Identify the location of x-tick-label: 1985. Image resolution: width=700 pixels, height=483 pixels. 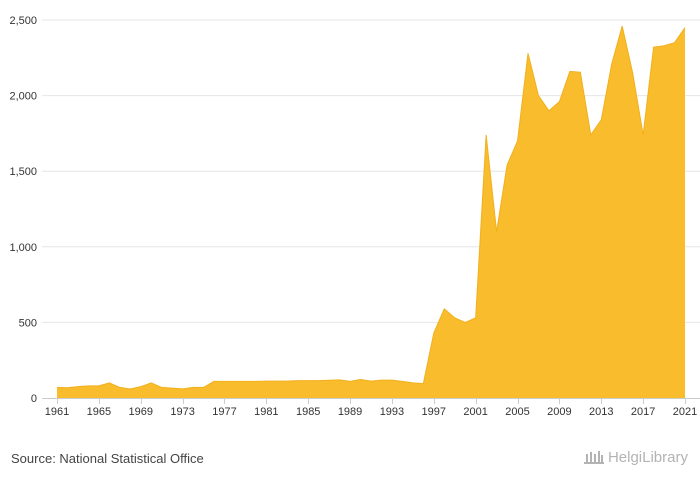
(308, 412).